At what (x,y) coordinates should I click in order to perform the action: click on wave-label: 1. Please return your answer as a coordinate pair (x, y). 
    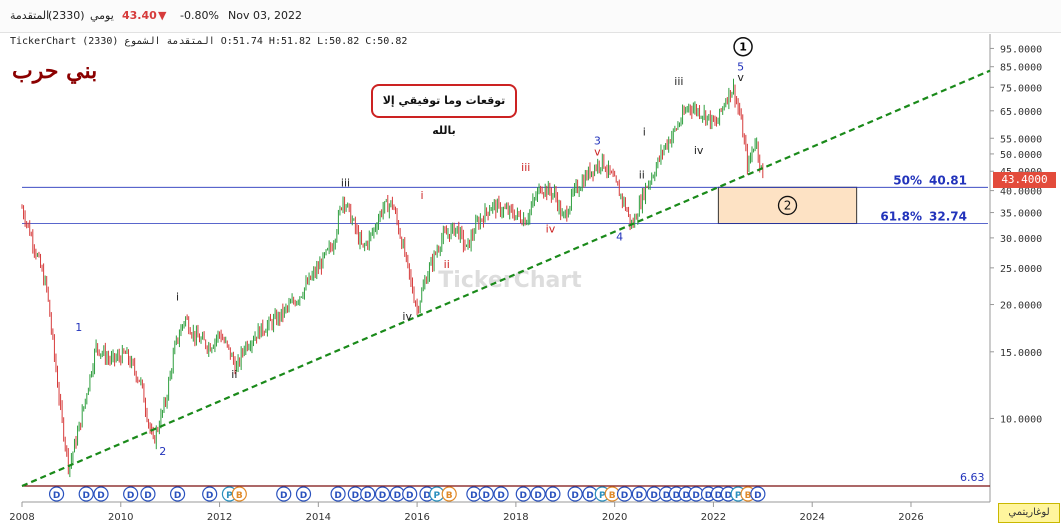
    Looking at the image, I should click on (78, 327).